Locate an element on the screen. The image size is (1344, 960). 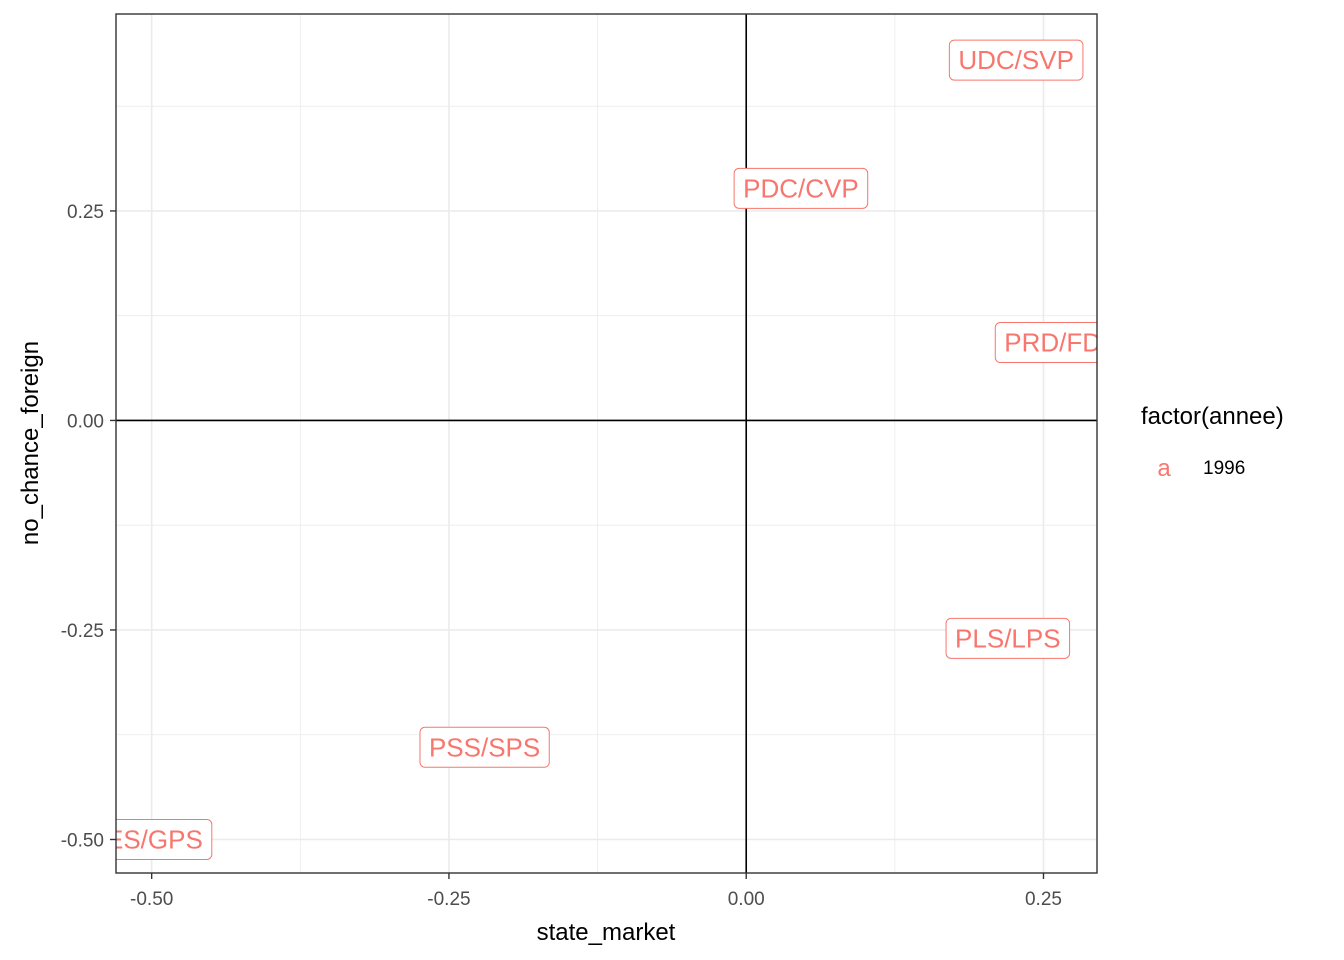
point-label: PDC/CVP is located at coordinates (801, 188).